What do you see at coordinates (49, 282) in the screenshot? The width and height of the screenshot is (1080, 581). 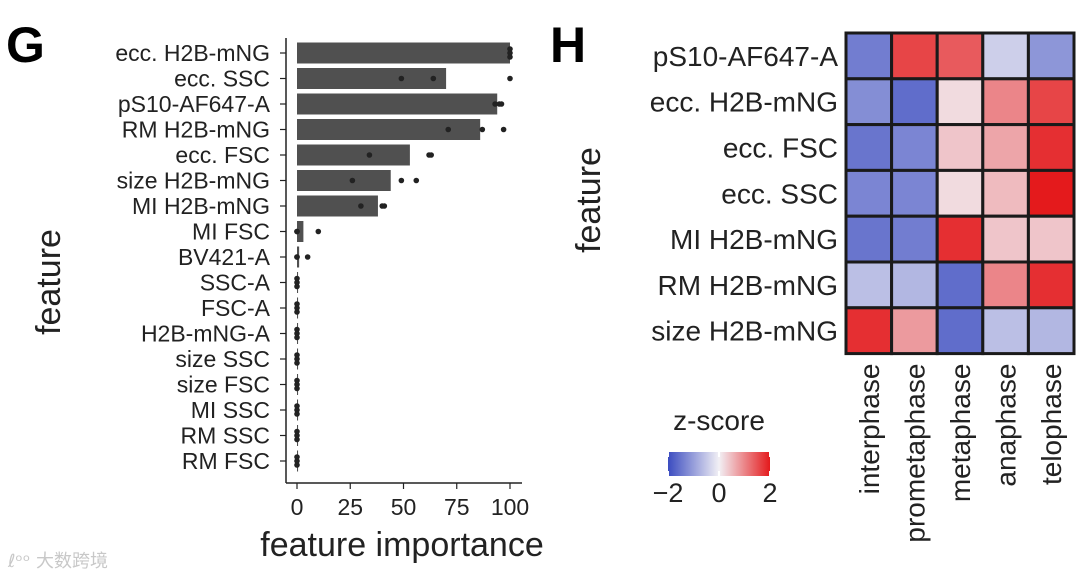 I see `y-axis-title: feature` at bounding box center [49, 282].